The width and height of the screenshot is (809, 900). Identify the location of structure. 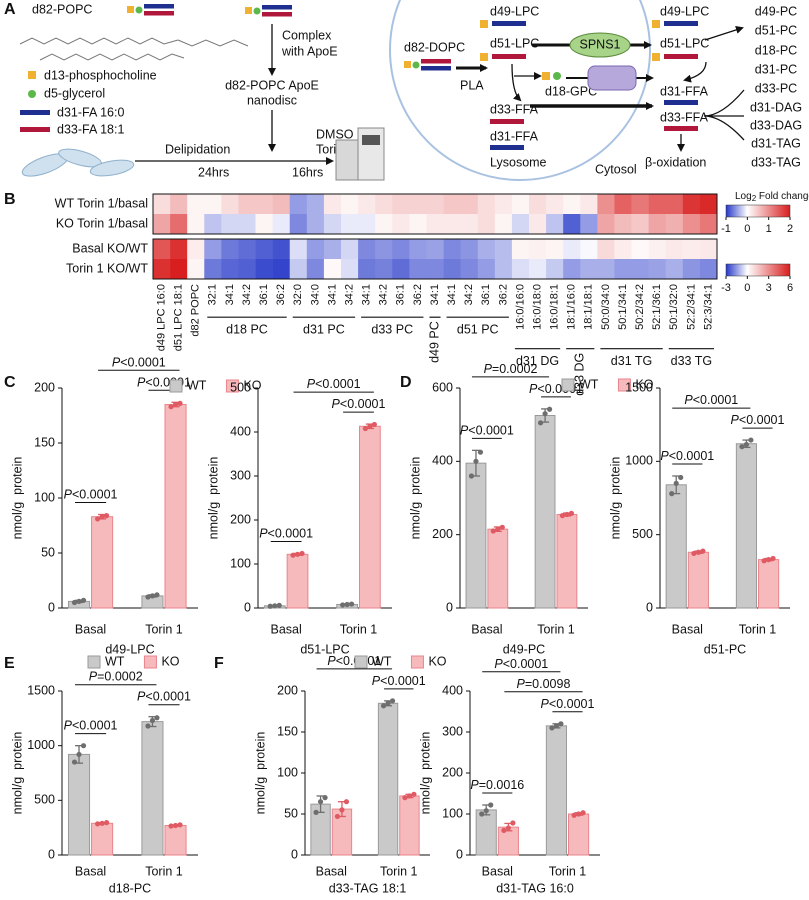
(213, 43).